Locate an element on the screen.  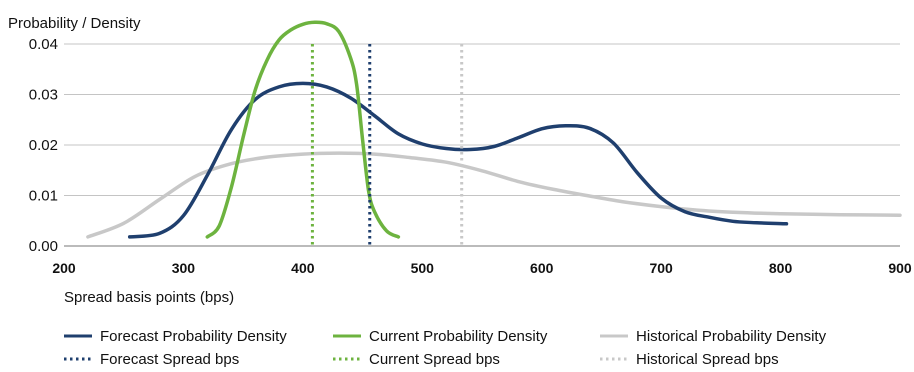
x-axis-title: Spread basis points (bps) is located at coordinates (149, 297).